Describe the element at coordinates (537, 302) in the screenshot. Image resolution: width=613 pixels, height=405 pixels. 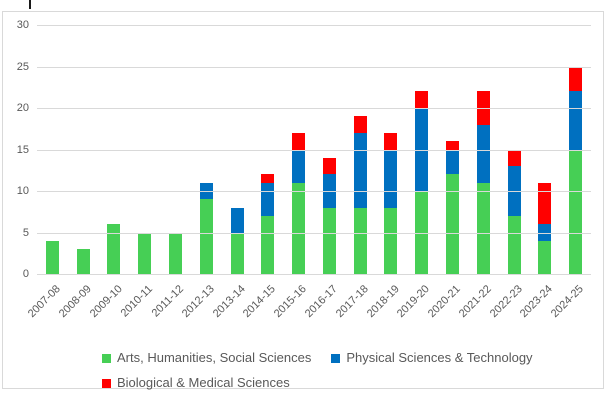
I see `x-axis-tick-label: 2023-24` at that location.